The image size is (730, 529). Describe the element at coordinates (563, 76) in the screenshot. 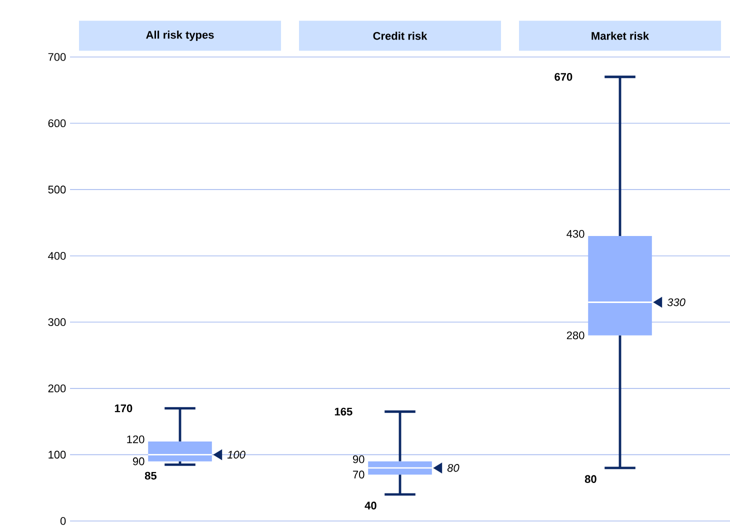

I see `annotation: 670` at that location.